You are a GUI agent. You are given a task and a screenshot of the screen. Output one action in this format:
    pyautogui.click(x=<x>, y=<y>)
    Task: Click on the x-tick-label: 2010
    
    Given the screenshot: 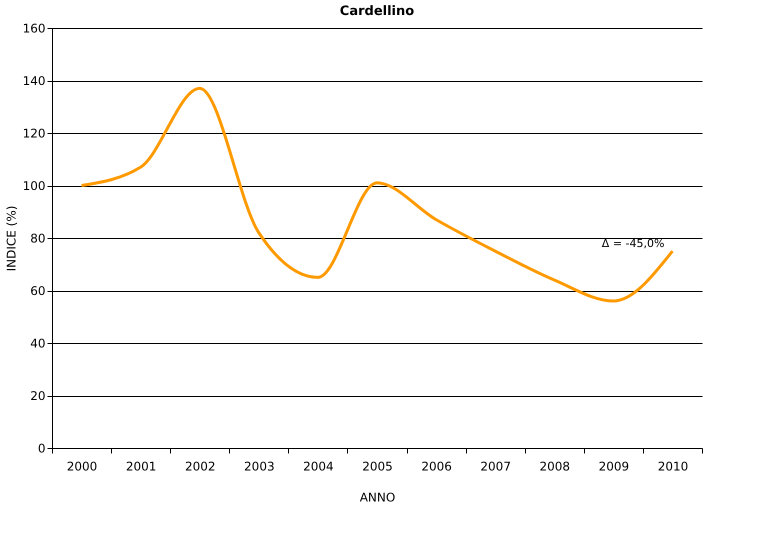 What is the action you would take?
    pyautogui.click(x=673, y=467)
    